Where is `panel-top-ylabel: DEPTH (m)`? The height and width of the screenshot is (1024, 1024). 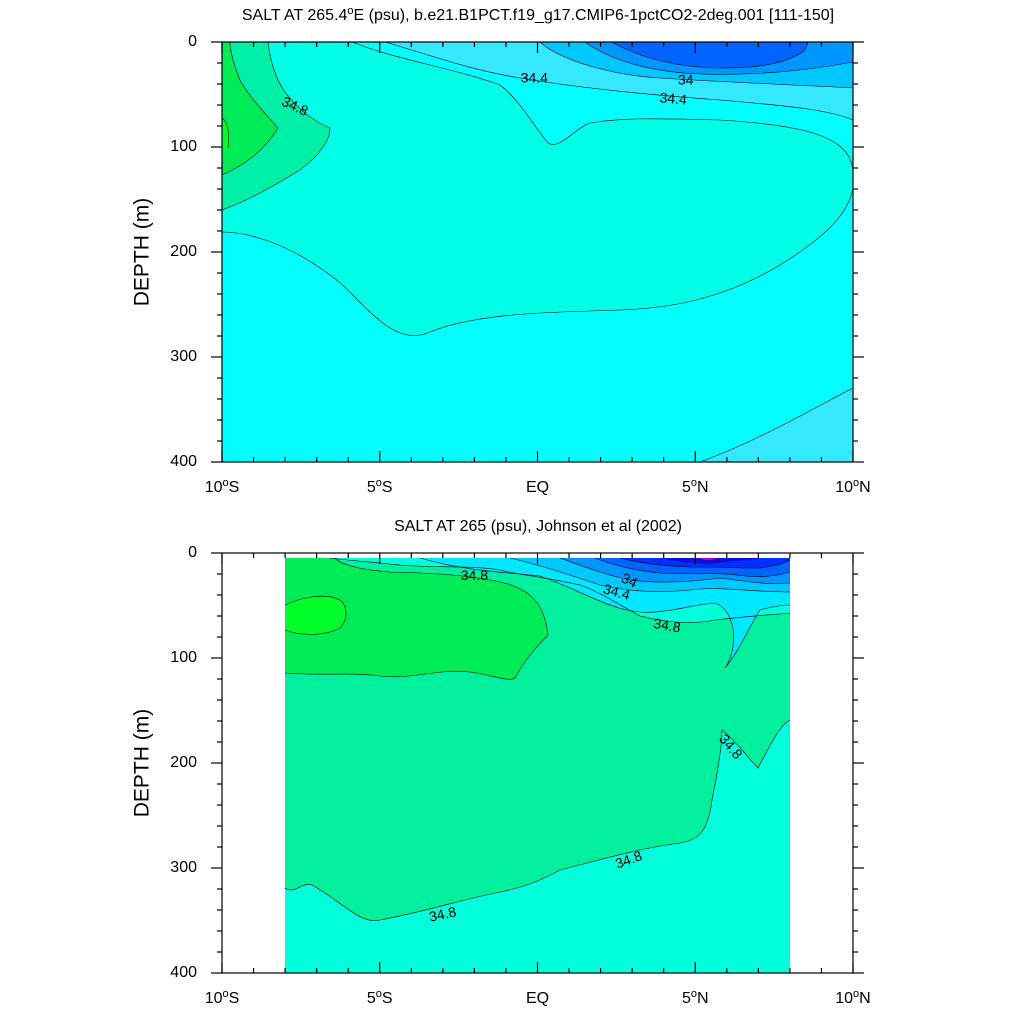 panel-top-ylabel: DEPTH (m) is located at coordinates (142, 252).